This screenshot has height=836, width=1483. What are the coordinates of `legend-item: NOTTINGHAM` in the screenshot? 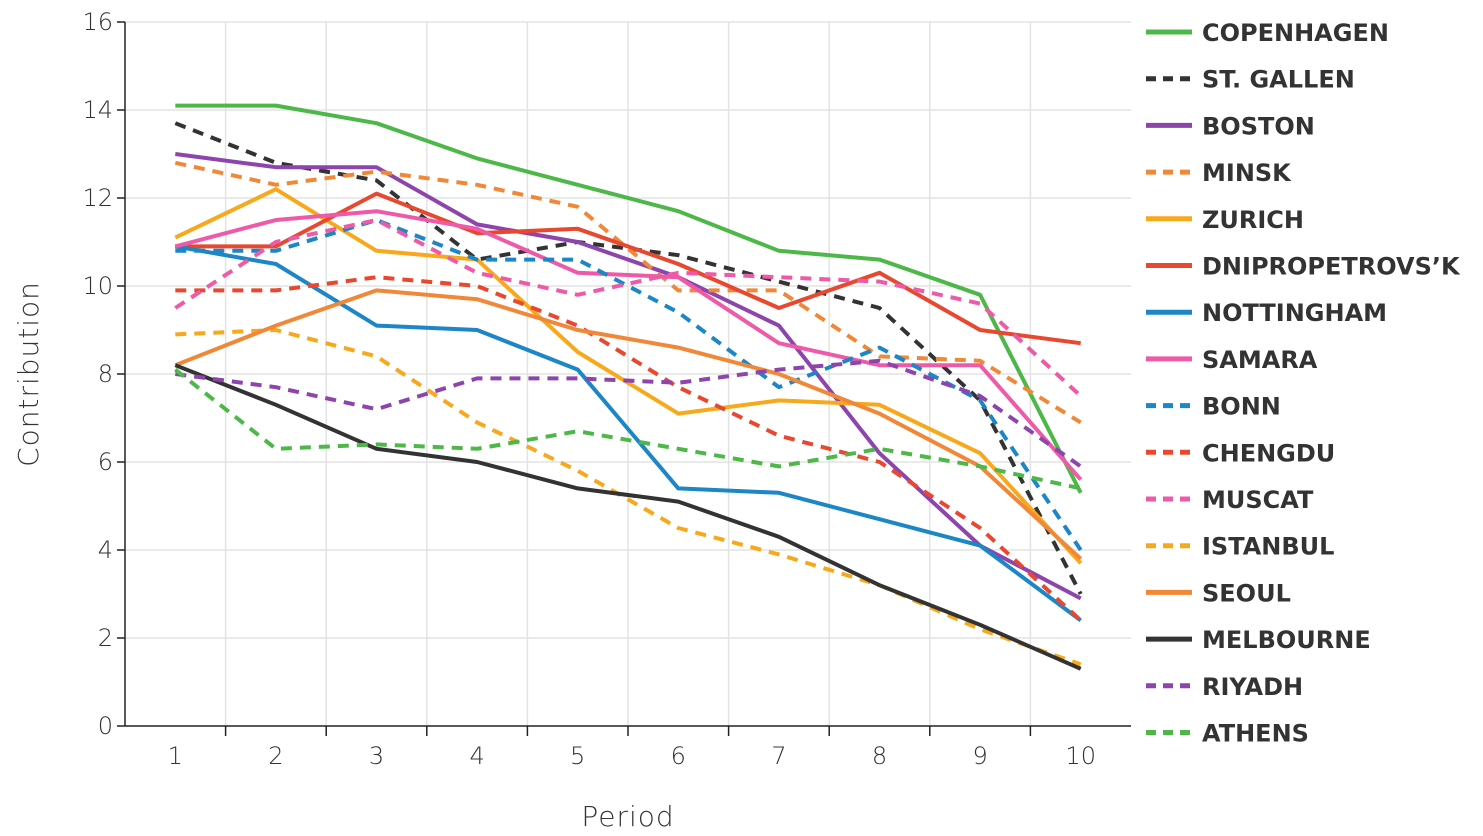 It's located at (1266, 313).